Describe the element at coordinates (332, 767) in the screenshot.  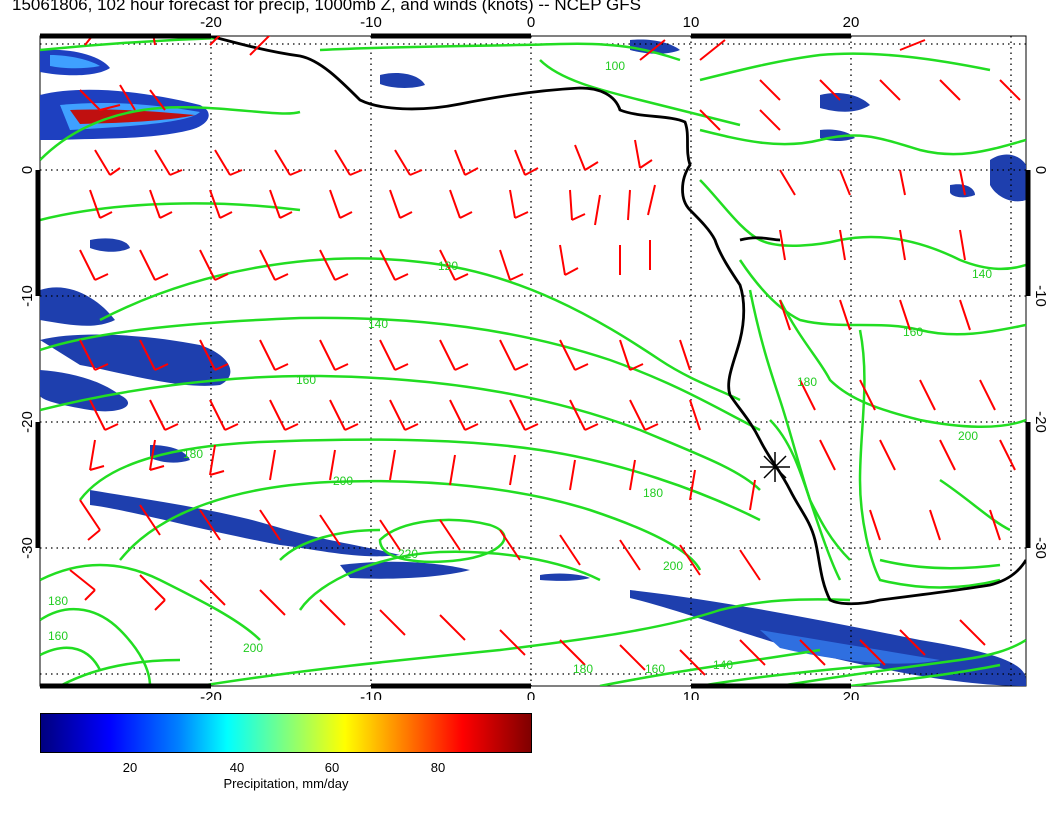
I see `colorbar-tick: 60` at that location.